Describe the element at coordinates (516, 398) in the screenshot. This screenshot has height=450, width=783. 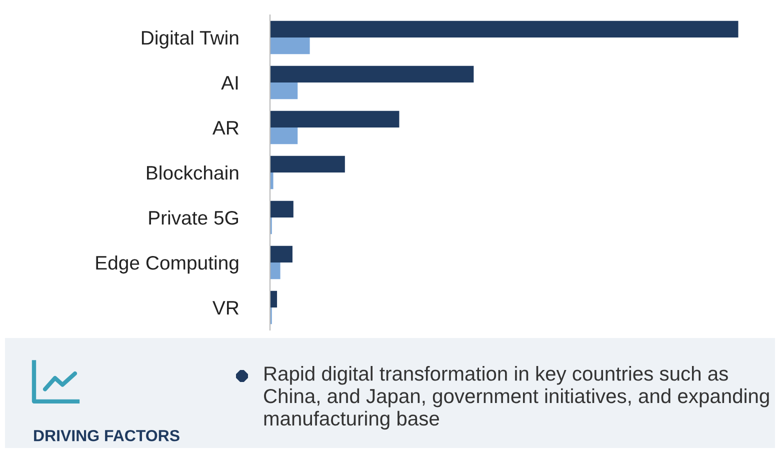
I see `text: Rapid digital transformation in key countries such as China, and Japan, government initiatives, and expanding manufacturing base` at that location.